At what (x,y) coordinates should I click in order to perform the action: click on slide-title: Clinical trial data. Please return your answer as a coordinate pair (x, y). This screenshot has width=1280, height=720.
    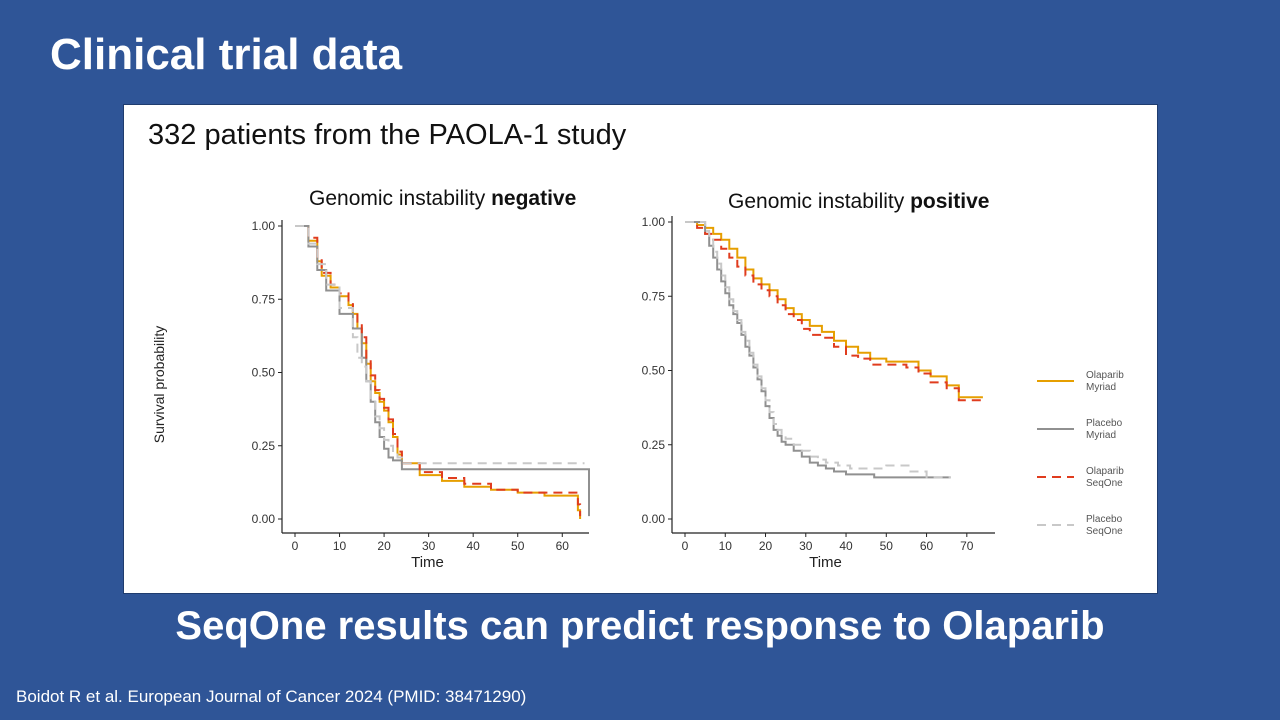
    Looking at the image, I should click on (226, 54).